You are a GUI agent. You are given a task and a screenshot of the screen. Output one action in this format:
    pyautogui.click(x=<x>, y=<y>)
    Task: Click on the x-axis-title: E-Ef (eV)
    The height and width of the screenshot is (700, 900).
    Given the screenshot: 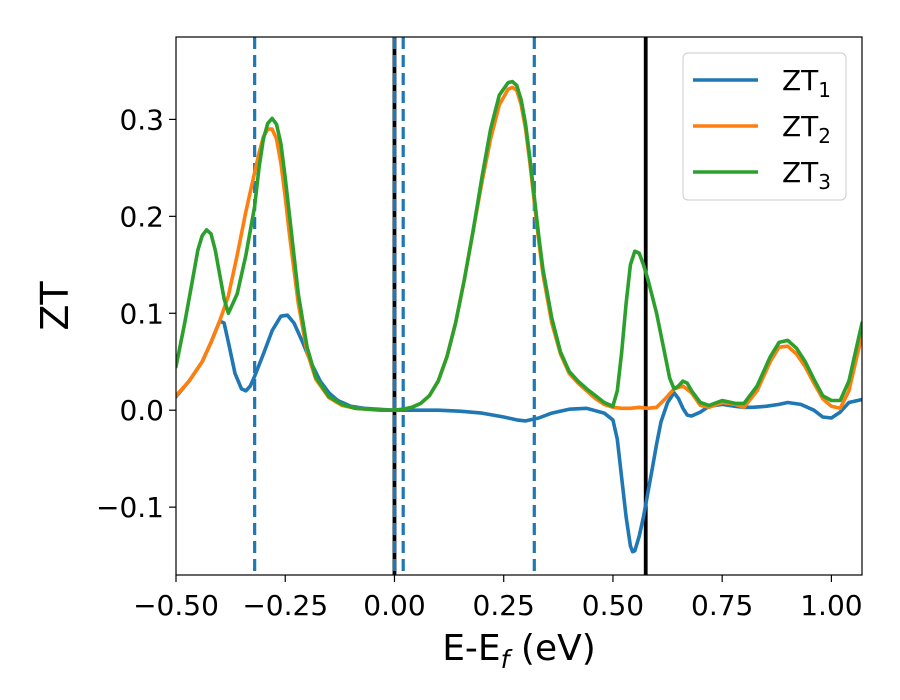 What is the action you would take?
    pyautogui.click(x=519, y=651)
    